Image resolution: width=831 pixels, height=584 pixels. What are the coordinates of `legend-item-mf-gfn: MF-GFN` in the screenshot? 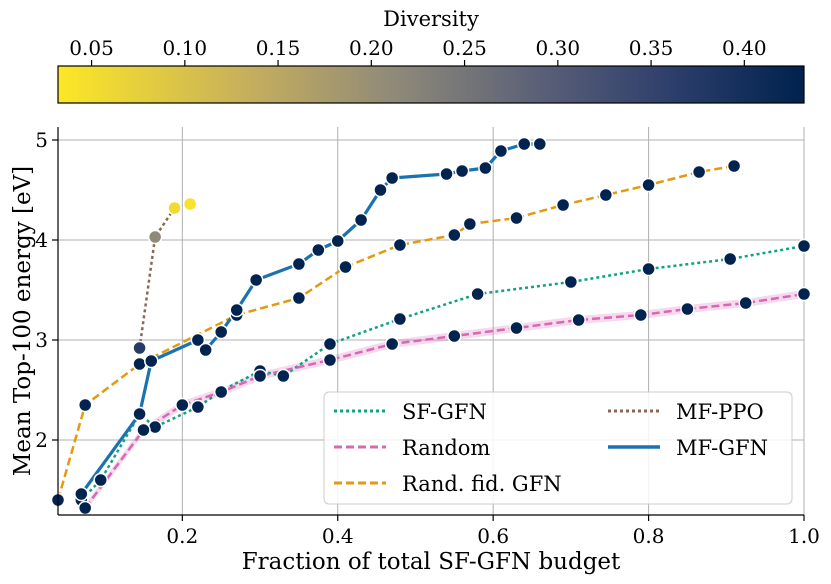 It's located at (688, 448).